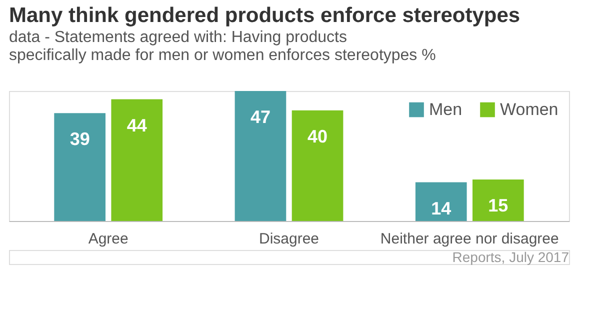  I want to click on data-label: 44, so click(136, 125).